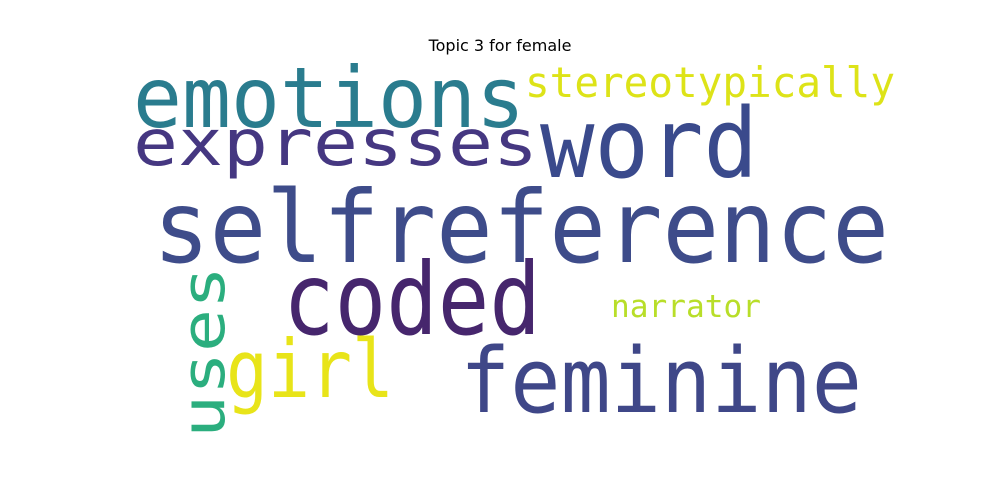 Image resolution: width=1000 pixels, height=500 pixels. I want to click on word-word: word, so click(649, 144).